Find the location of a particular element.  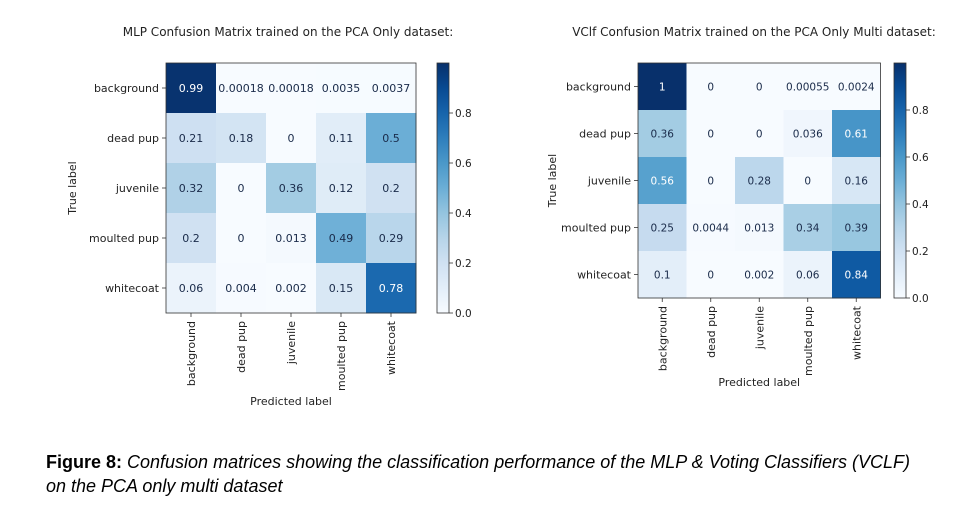

cell-value-label: 0.00055 is located at coordinates (807, 88).